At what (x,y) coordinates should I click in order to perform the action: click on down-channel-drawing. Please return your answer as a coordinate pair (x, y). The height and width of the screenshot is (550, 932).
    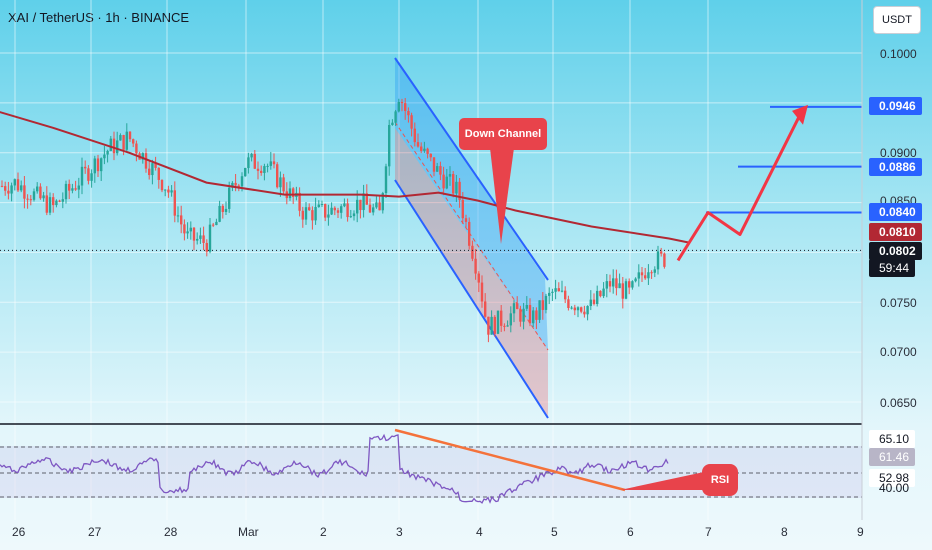
    Looking at the image, I should click on (471, 238).